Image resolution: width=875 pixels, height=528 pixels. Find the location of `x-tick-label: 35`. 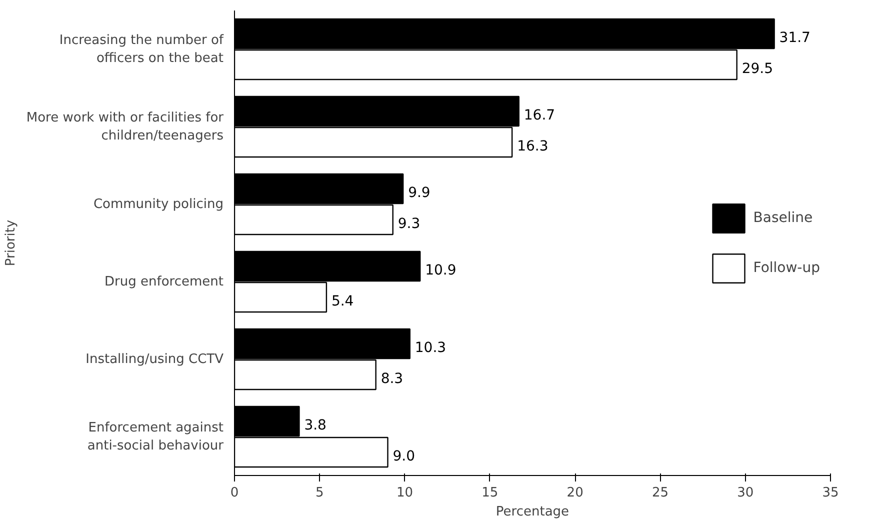

x-tick-label: 35 is located at coordinates (830, 493).